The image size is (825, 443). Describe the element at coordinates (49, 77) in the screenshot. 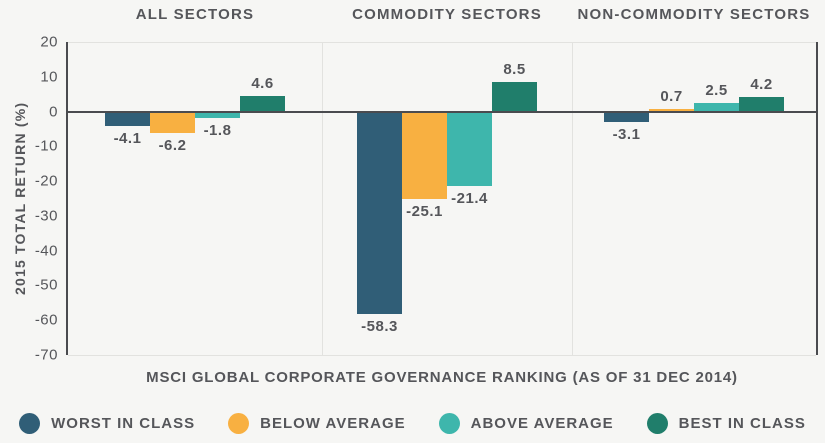

I see `y-tick-label: 10` at that location.